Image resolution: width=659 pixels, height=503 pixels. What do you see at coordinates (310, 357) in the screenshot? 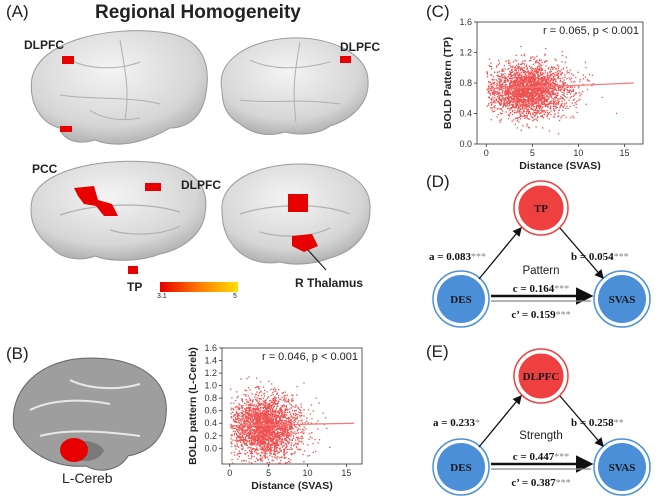
I see `scatter-b-stat-annotation: r = 0.046, p < 0.001` at bounding box center [310, 357].